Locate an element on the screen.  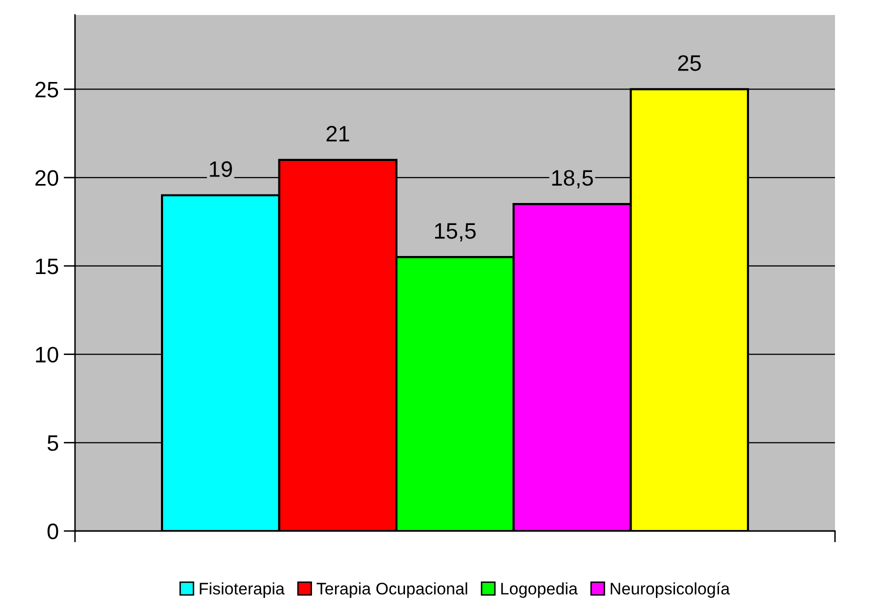
y-tick-label: 15 is located at coordinates (47, 266).